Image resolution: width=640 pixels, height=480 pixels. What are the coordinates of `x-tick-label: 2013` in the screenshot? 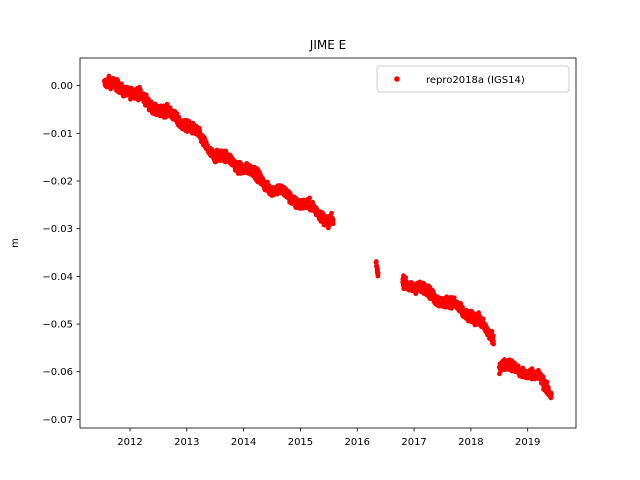 It's located at (186, 442).